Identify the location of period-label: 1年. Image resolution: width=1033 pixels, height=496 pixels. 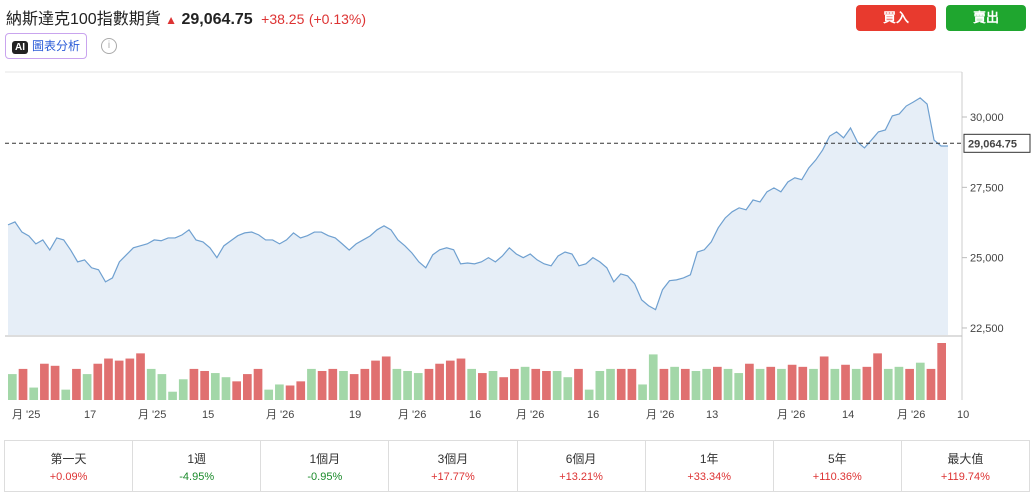
(709, 459).